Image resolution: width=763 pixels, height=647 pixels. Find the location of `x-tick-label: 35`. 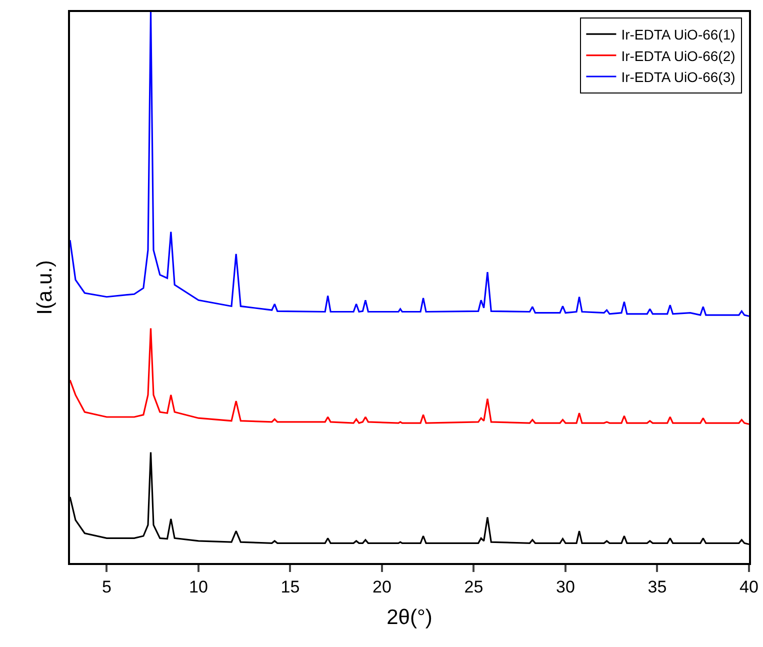

x-tick-label: 35 is located at coordinates (657, 586).